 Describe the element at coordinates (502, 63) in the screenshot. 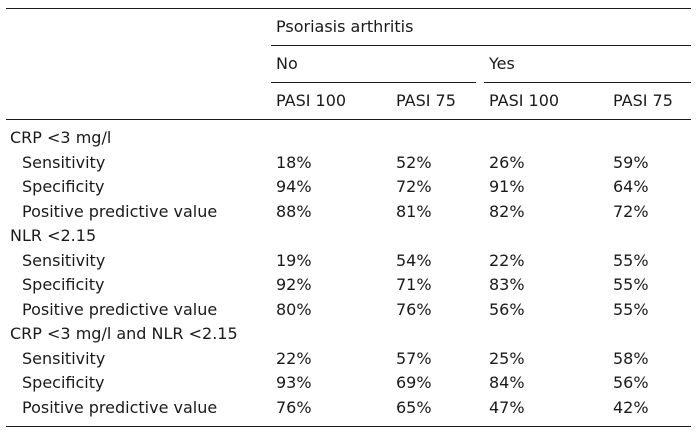

I see `subgroup-header-yes: Yes` at that location.